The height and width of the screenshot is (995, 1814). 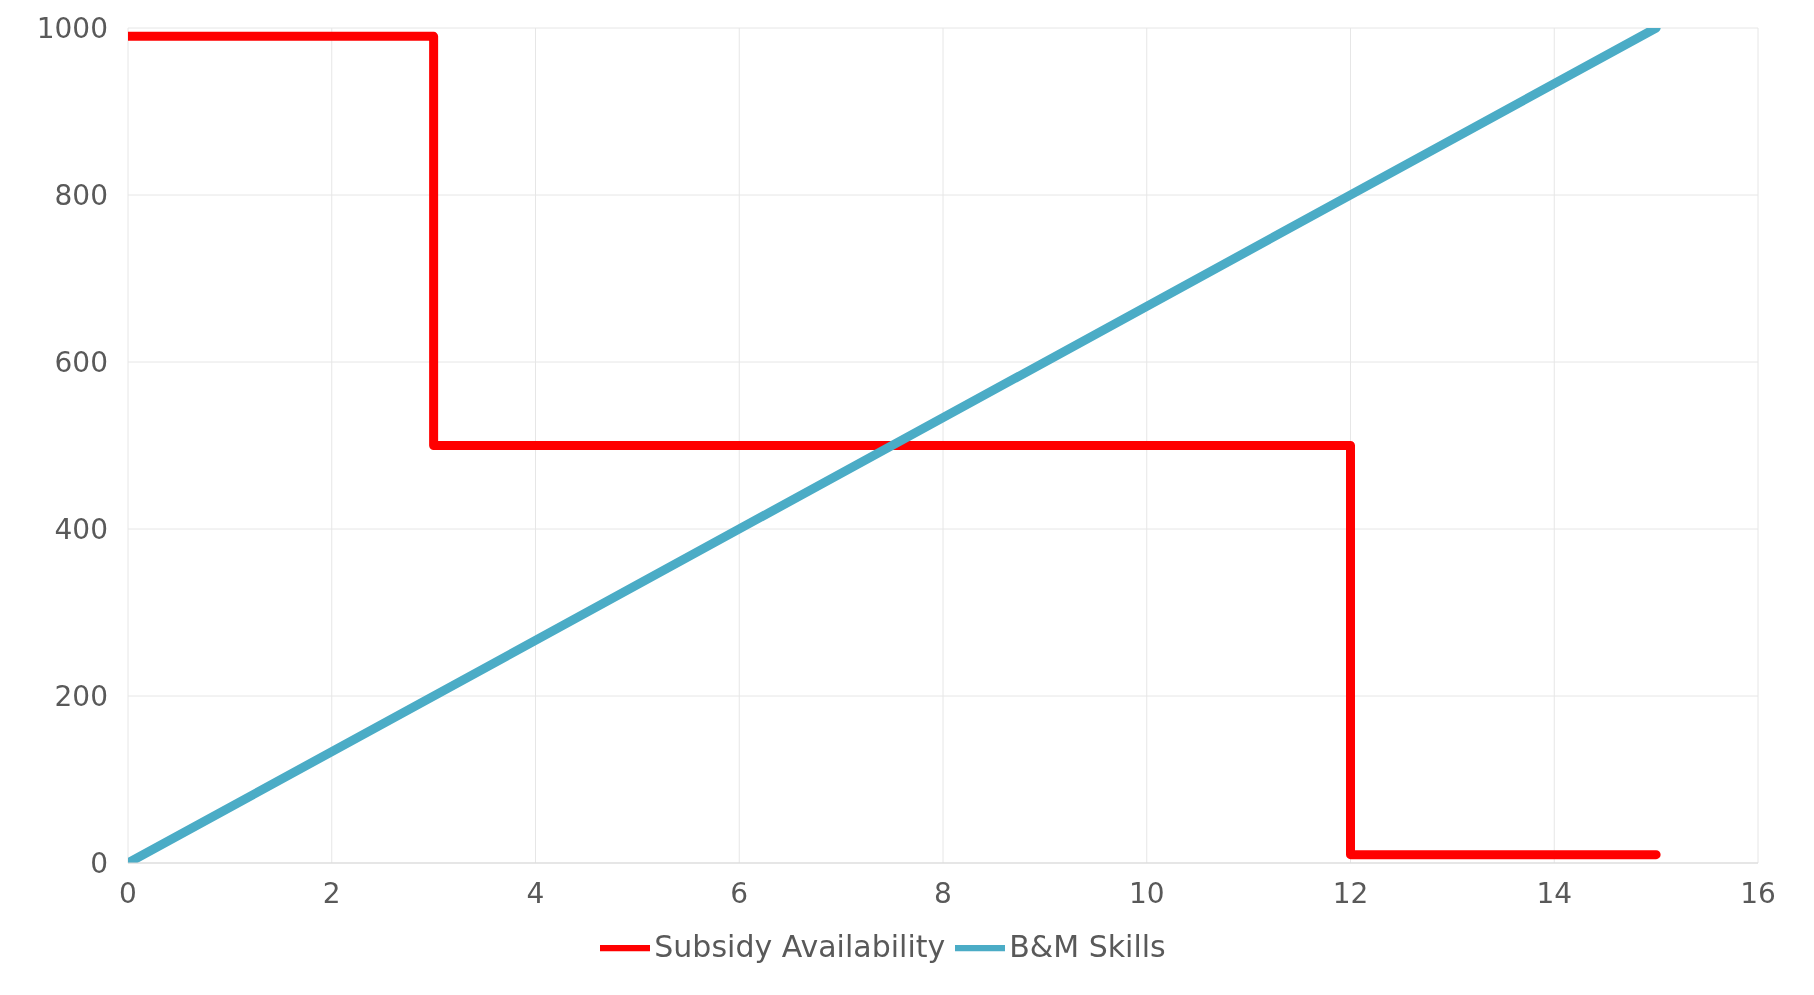 I want to click on y-tick-label: 600, so click(x=81, y=362).